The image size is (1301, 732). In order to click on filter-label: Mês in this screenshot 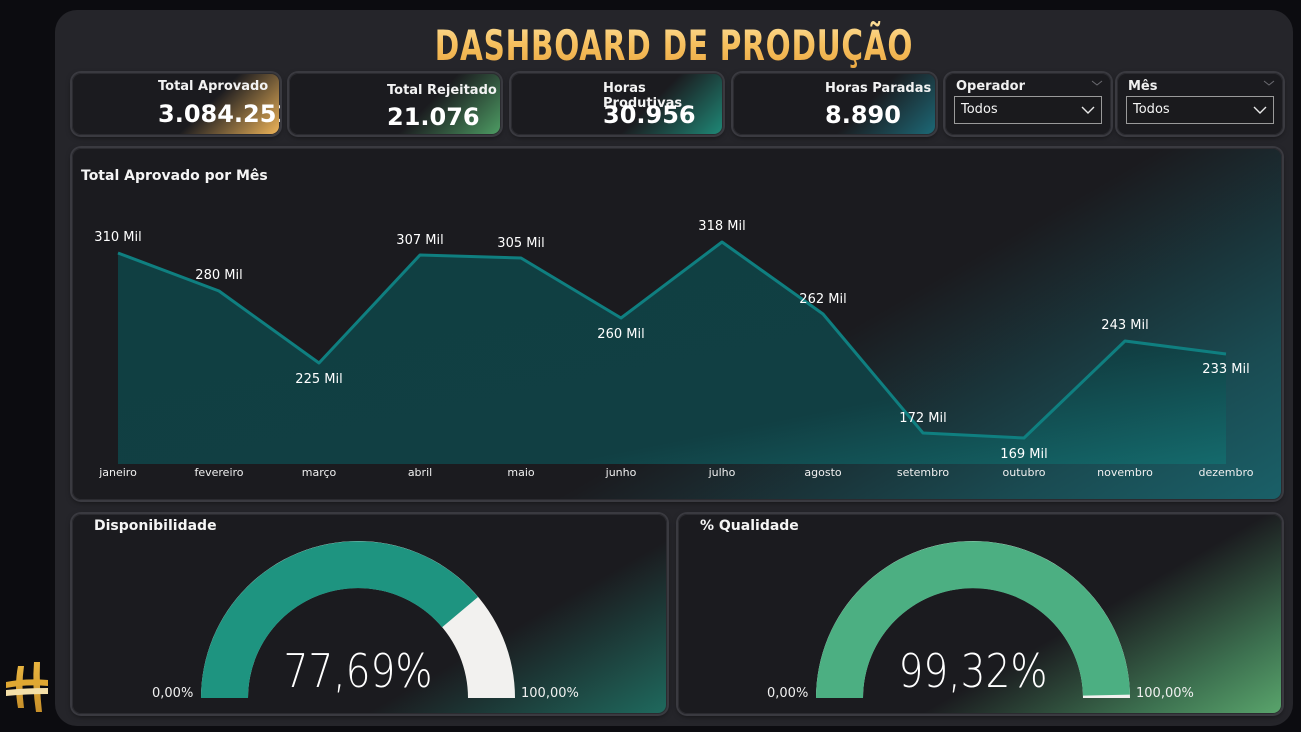, I will do `click(1143, 86)`.